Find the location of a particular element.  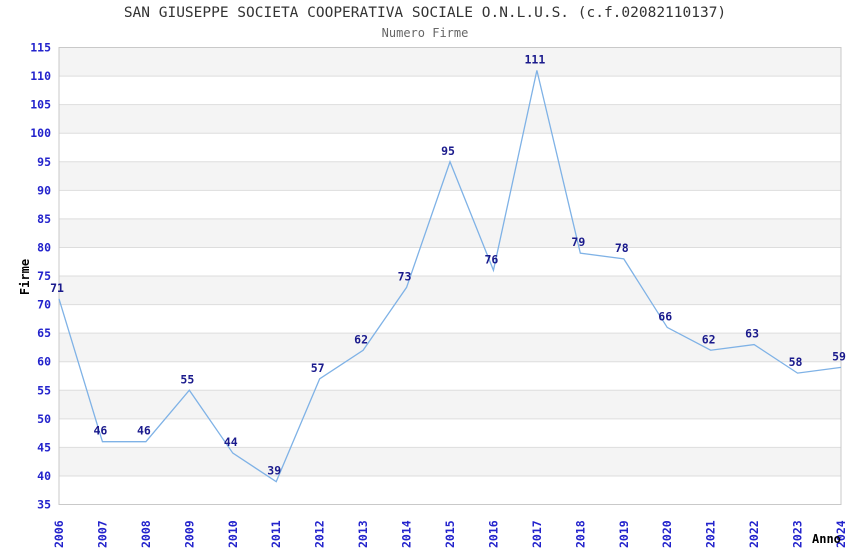

y-tick-label: 75 is located at coordinates (44, 276).